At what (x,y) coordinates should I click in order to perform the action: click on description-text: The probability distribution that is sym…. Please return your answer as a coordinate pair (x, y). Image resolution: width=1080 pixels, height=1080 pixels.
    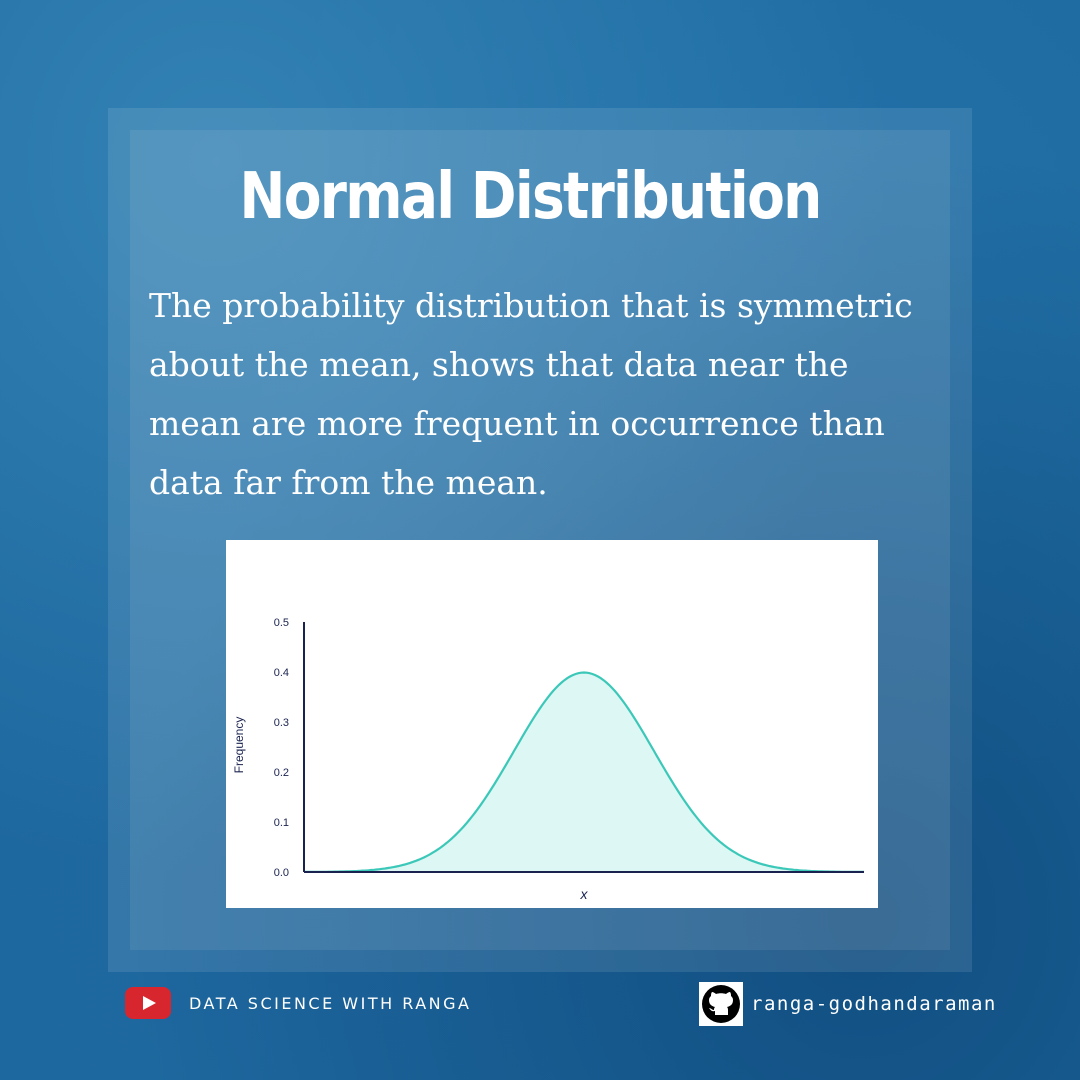
    Looking at the image, I should click on (531, 394).